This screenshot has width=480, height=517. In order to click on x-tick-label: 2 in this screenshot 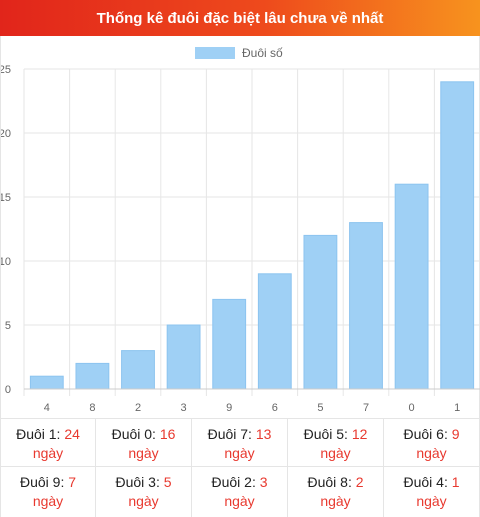, I will do `click(138, 408)`.